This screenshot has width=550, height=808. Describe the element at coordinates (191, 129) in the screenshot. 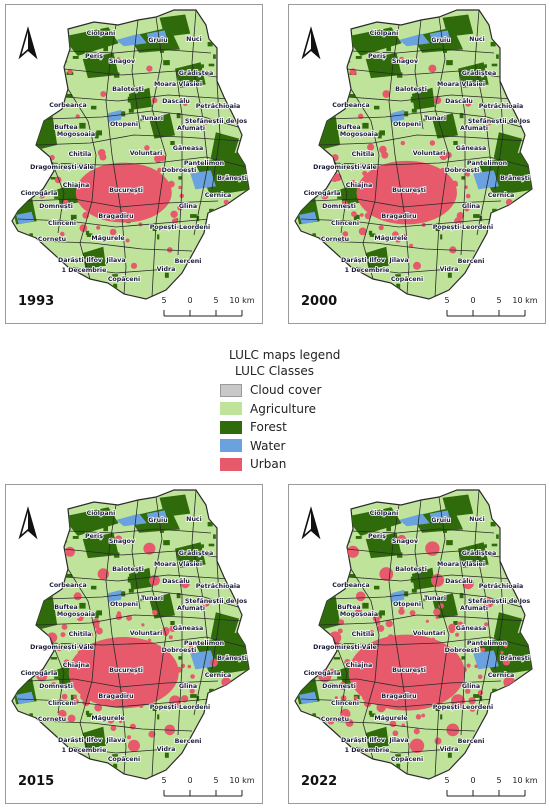

I see `locality-label: Afumați` at that location.